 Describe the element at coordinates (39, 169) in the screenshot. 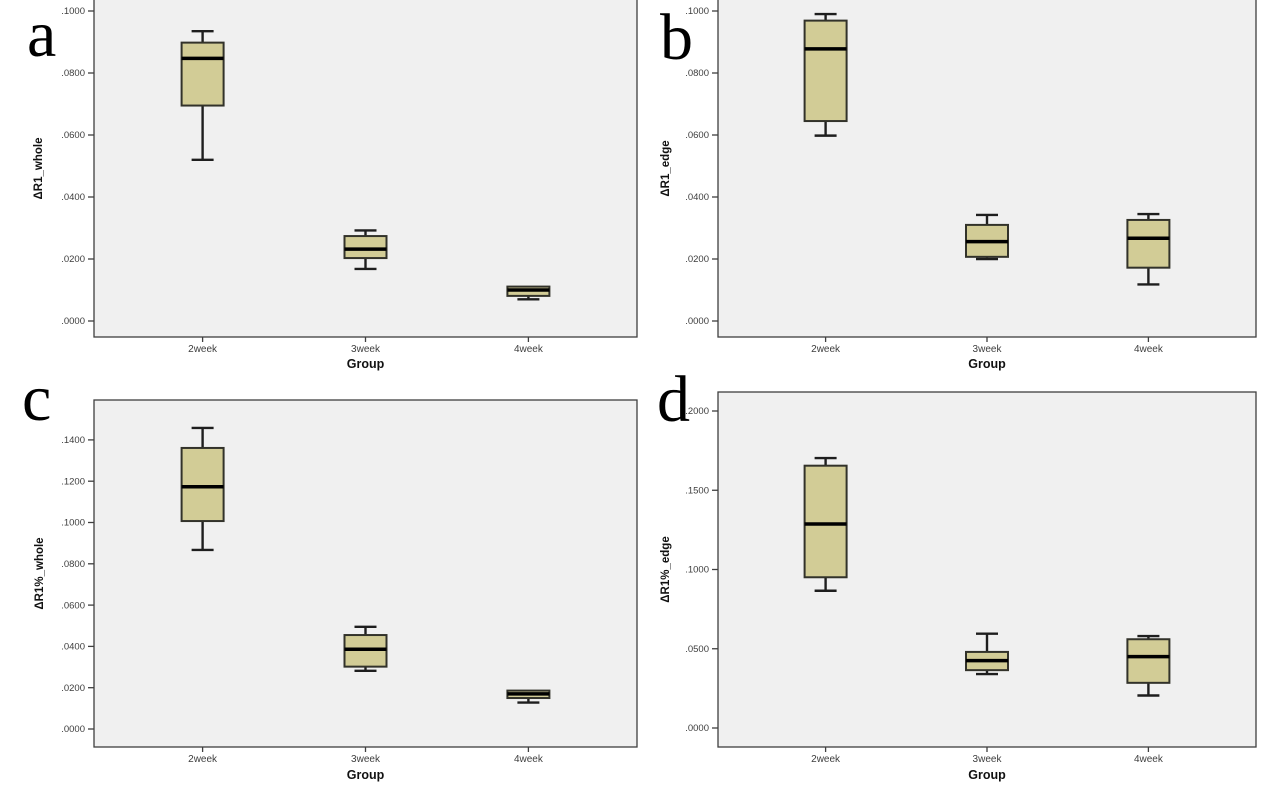

I see `svg-text: ΔR1_whole` at that location.